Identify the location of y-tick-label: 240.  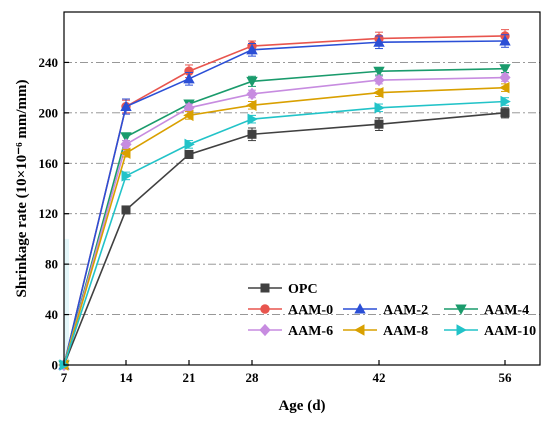
(49, 62).